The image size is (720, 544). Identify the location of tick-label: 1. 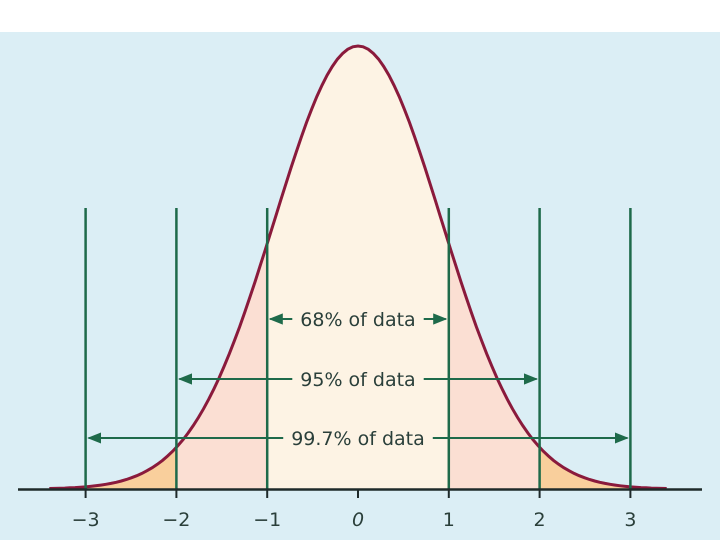
(449, 520).